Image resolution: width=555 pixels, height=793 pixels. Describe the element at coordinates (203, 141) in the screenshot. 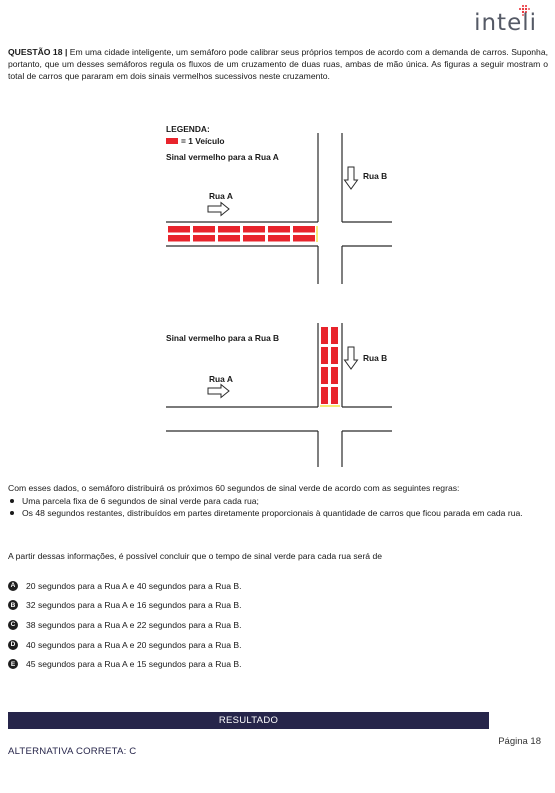

I see `legend-item: = 1 Veículo` at that location.